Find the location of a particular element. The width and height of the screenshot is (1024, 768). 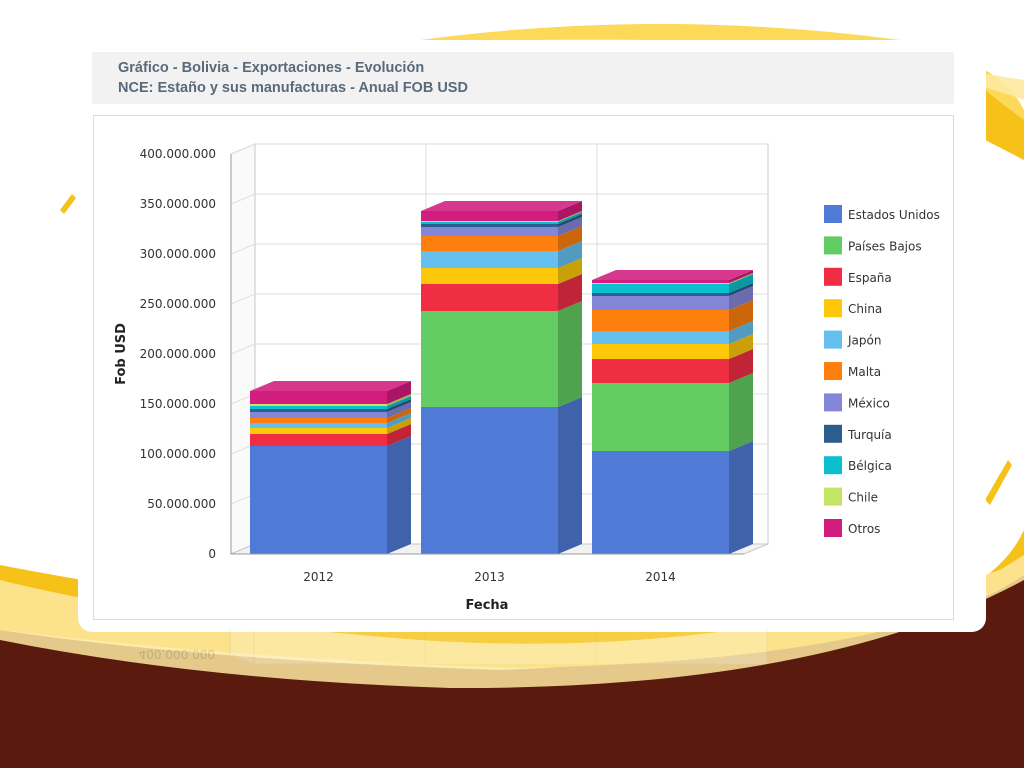

legend-label: Otros is located at coordinates (864, 529).